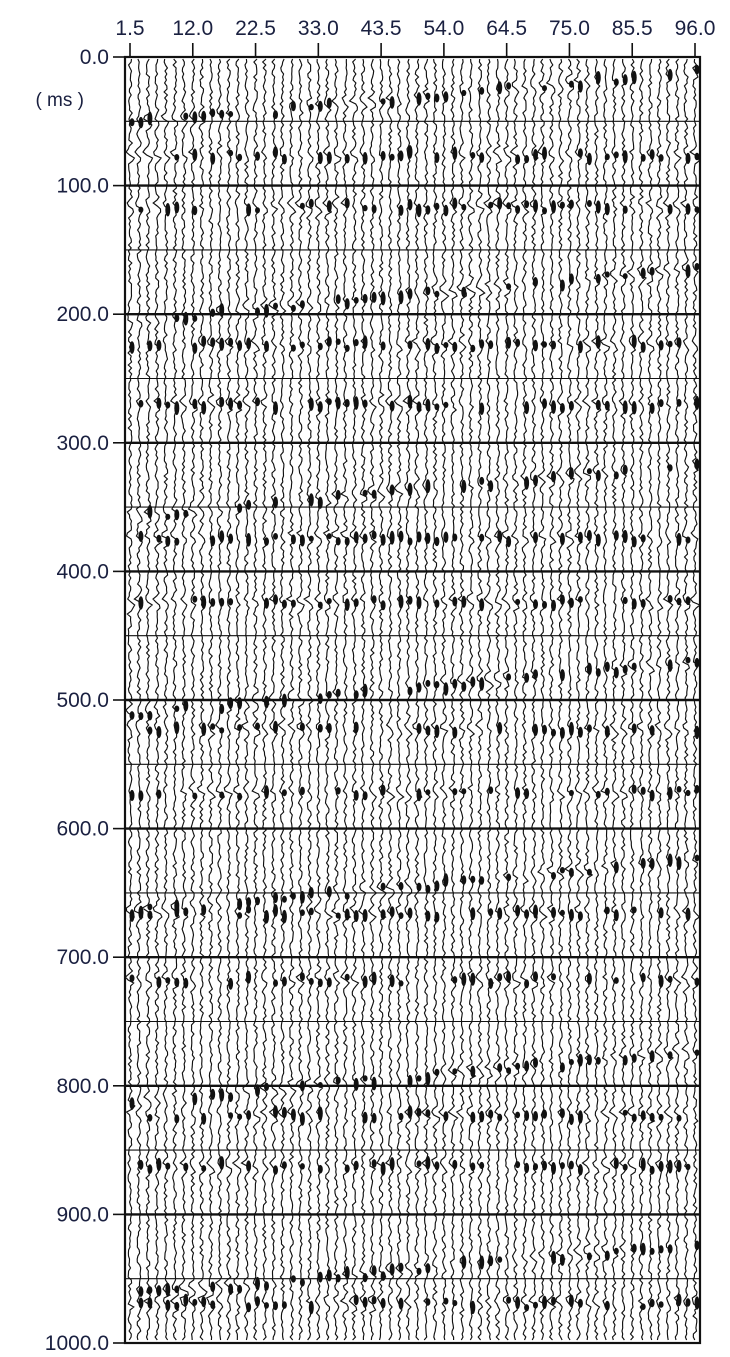 The image size is (730, 1357). What do you see at coordinates (82, 1086) in the screenshot?
I see `y-tick-label: 800.0` at bounding box center [82, 1086].